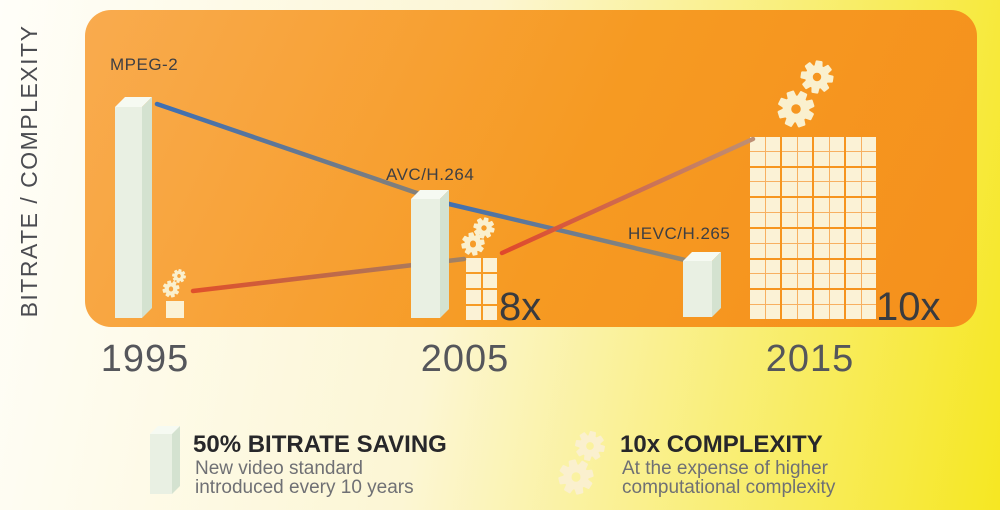 The width and height of the screenshot is (1000, 510). I want to click on legend-complexity-line2: computational complexity, so click(729, 487).